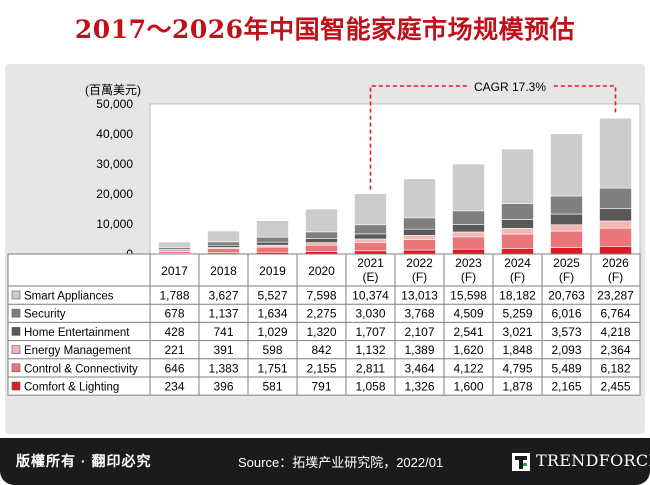  I want to click on trendforce-logo-icon, so click(521, 462).